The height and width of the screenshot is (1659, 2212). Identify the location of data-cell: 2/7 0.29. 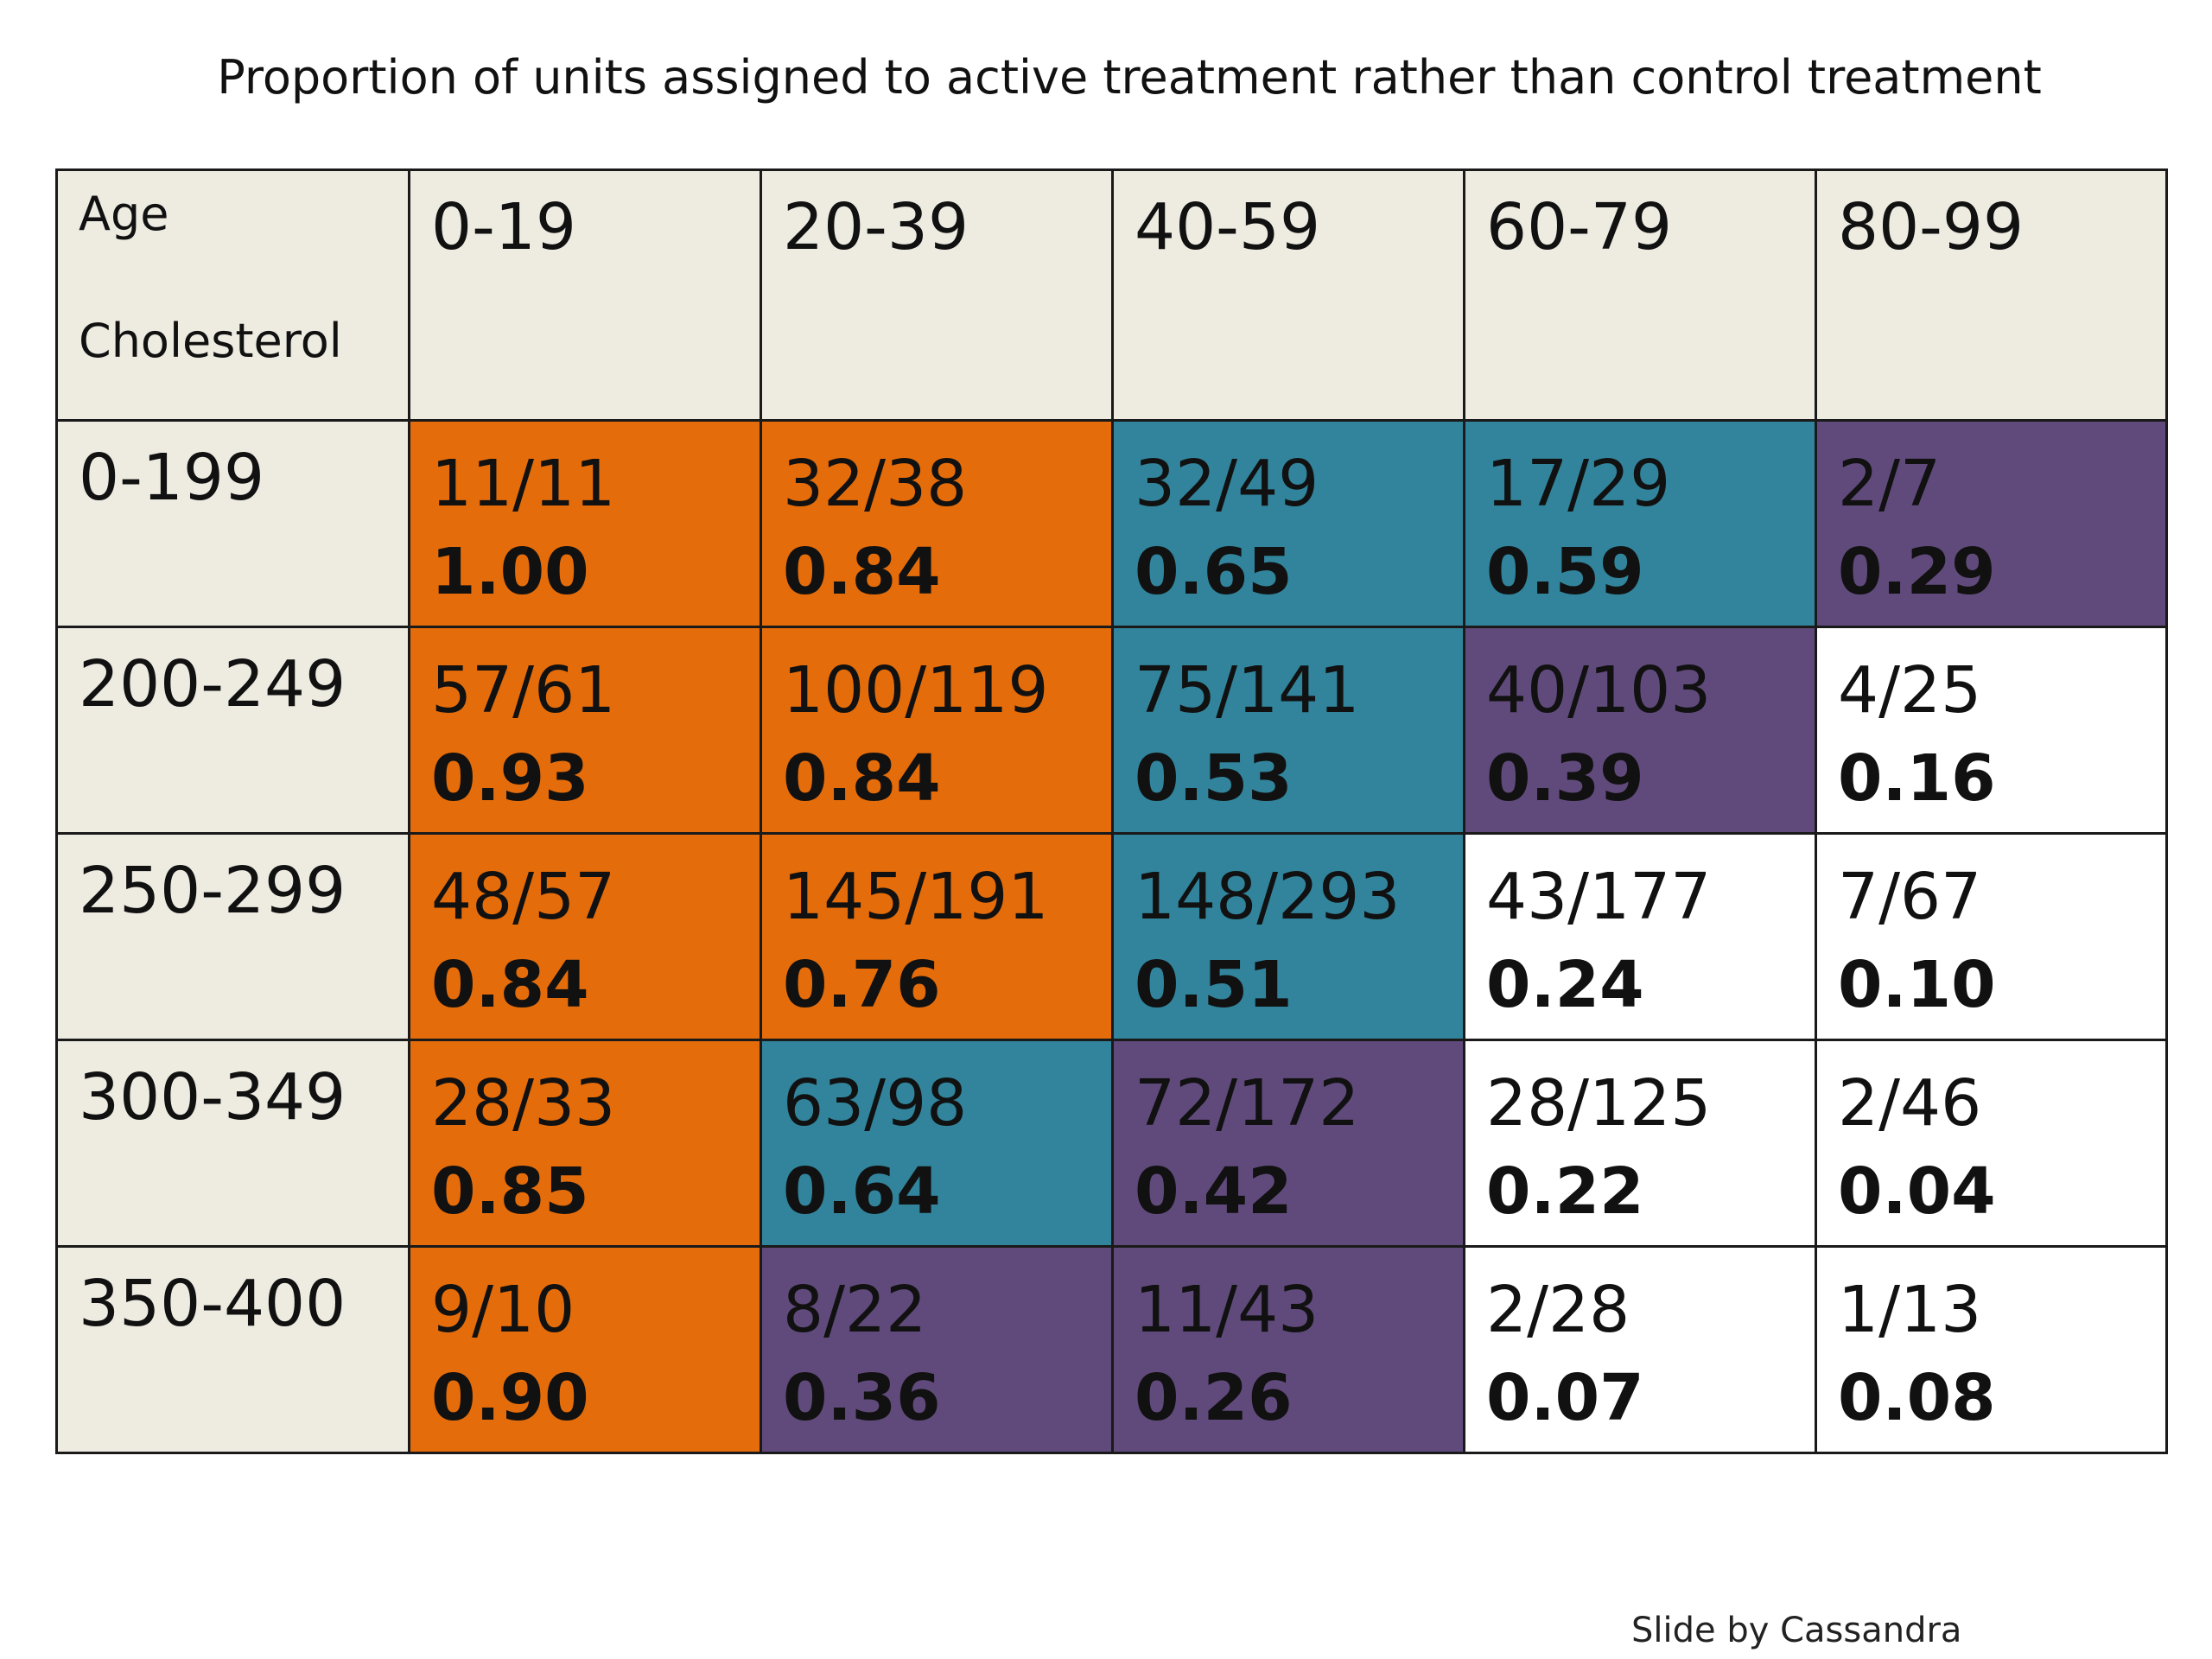
(1991, 523).